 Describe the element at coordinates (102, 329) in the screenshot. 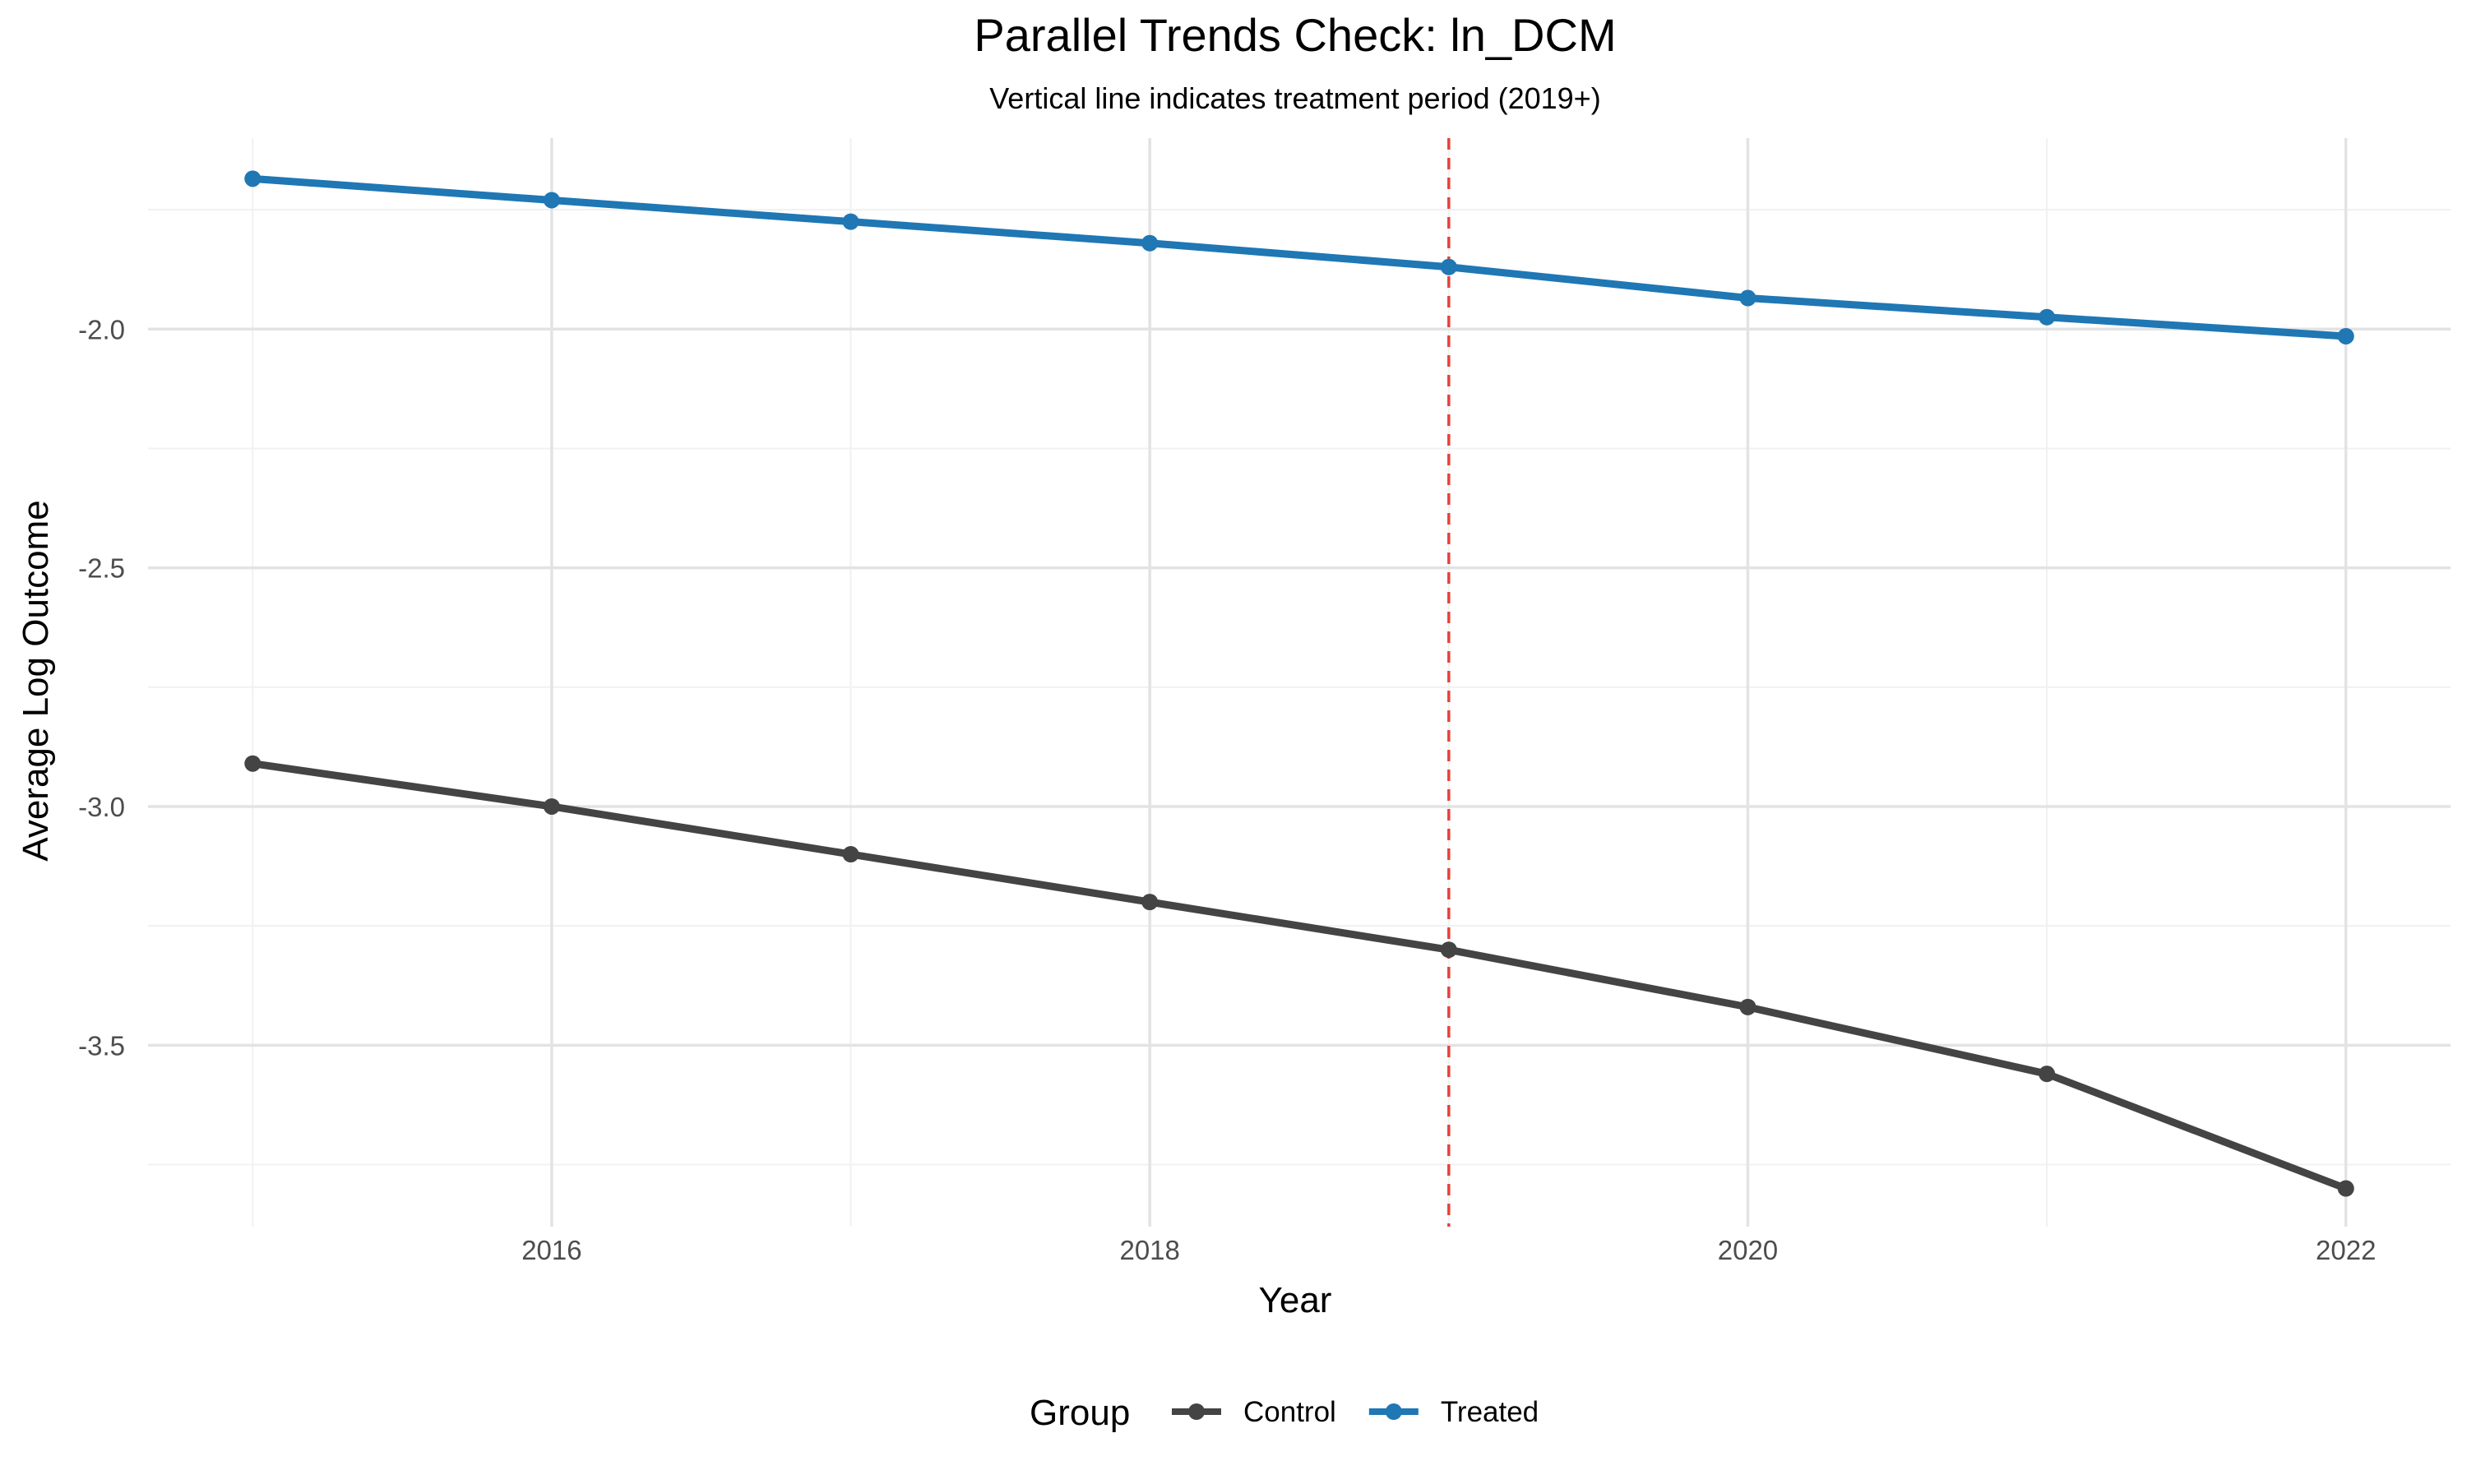

I see `y-tick-label: -2.0` at that location.